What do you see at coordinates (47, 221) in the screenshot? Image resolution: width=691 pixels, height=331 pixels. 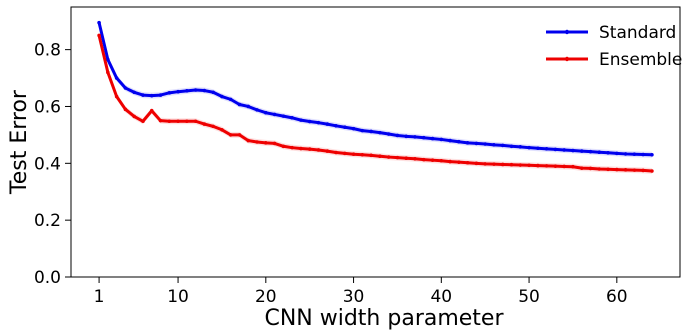 I see `y-tick-label: 0.2` at bounding box center [47, 221].